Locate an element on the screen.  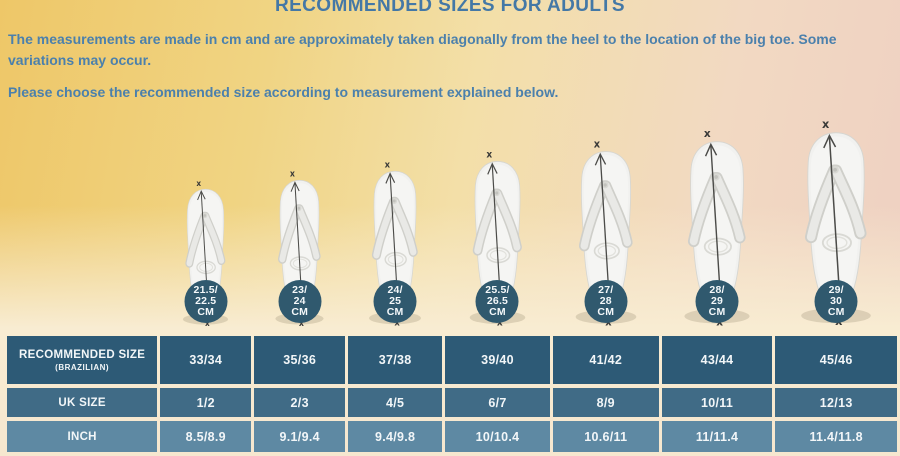
badge-line: 24 is located at coordinates (299, 301).